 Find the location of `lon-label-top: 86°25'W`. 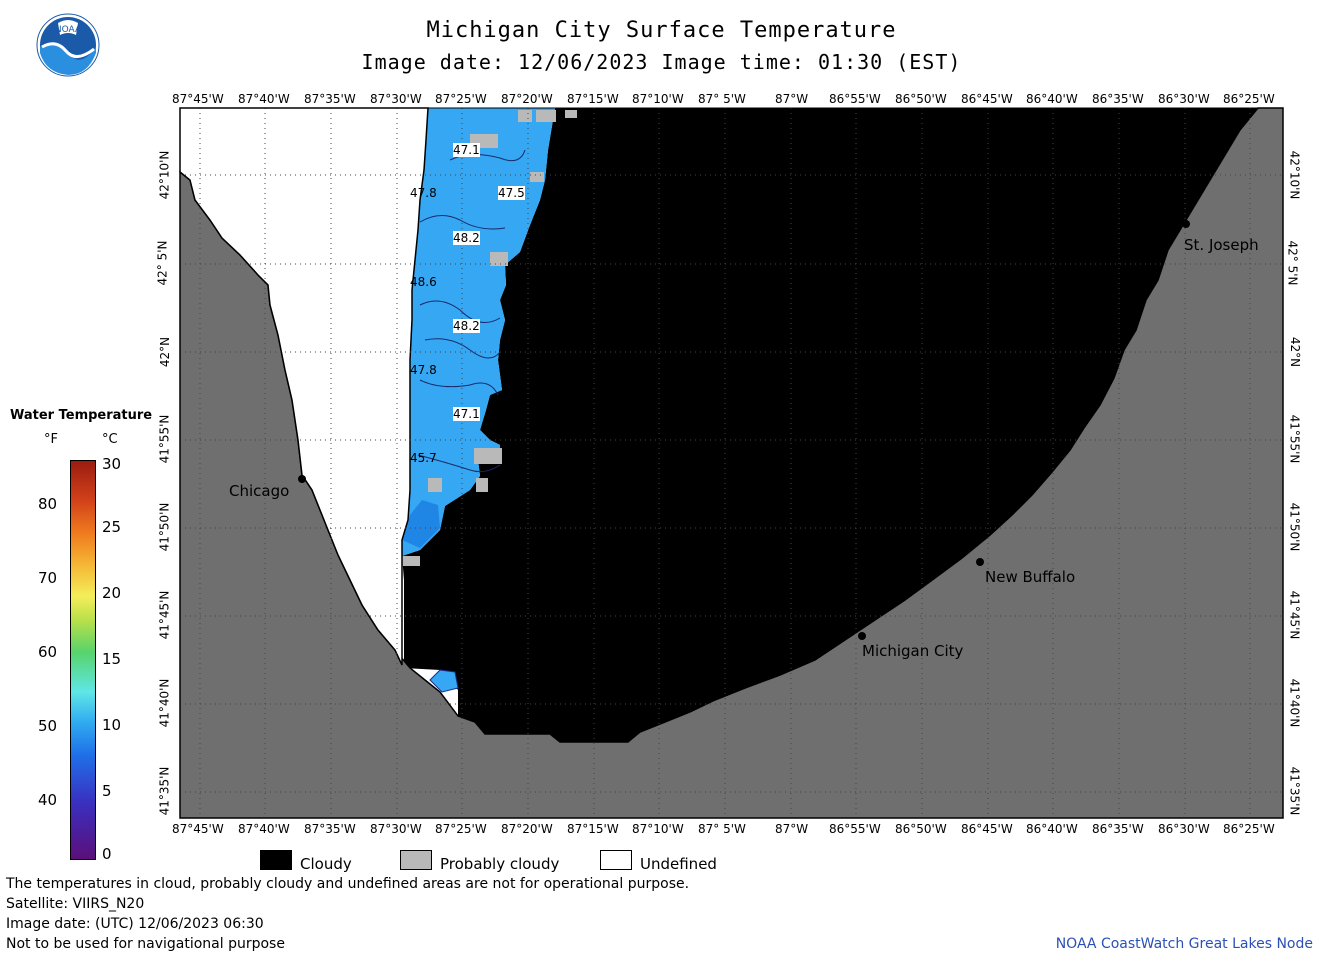

lon-label-top: 86°25'W is located at coordinates (1249, 99).